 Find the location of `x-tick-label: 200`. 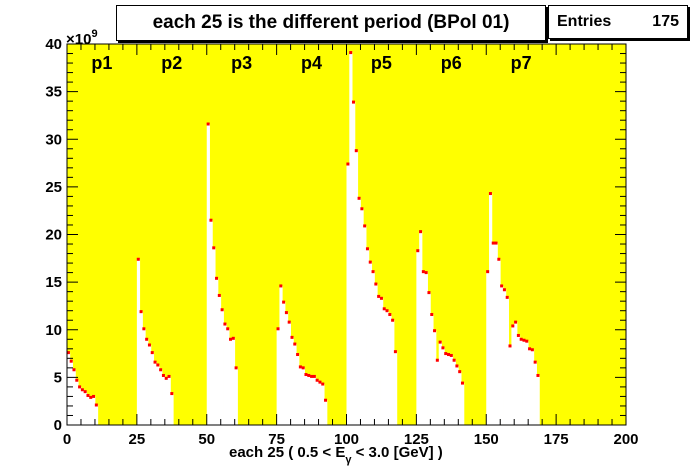

x-tick-label: 200 is located at coordinates (625, 439).